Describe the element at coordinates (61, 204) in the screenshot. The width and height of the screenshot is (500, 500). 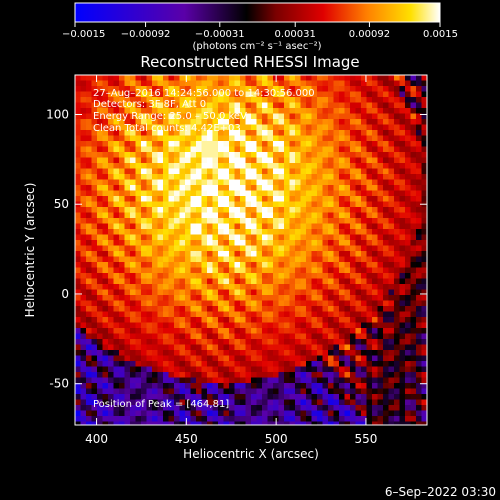
I see `y-tick-label: 50` at that location.